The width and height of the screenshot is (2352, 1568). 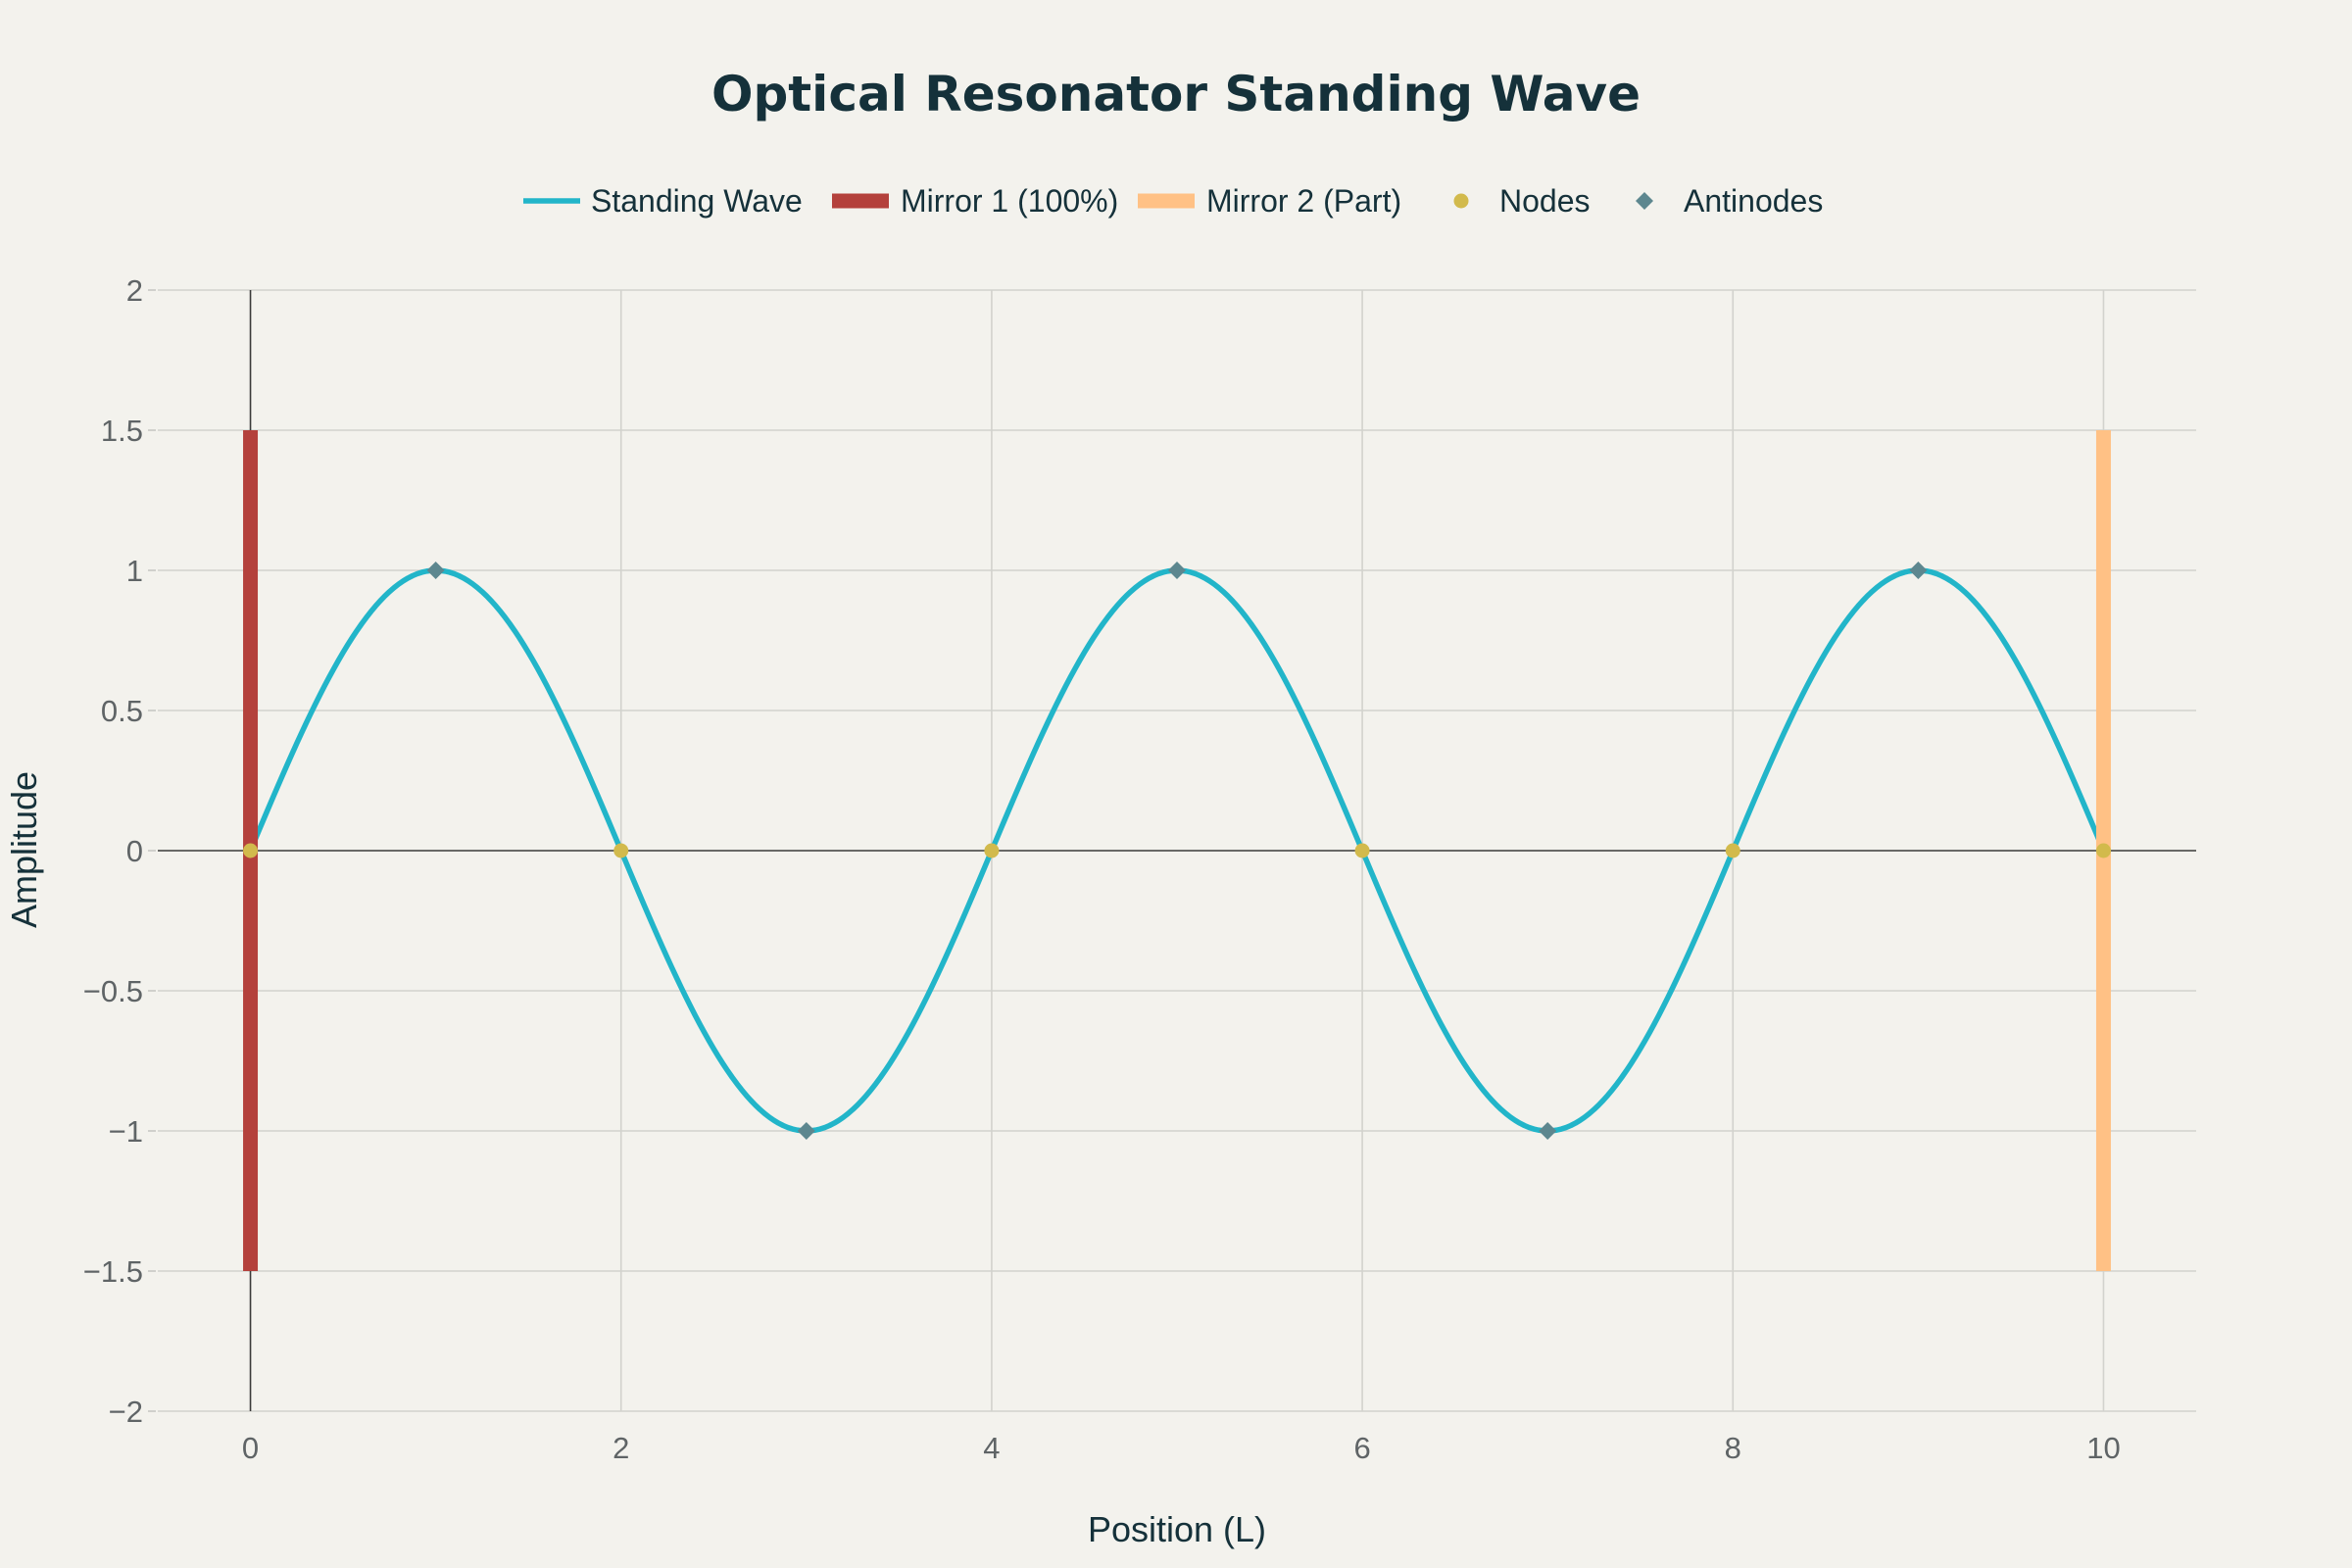 I want to click on y-tick-label: 2, so click(x=134, y=290).